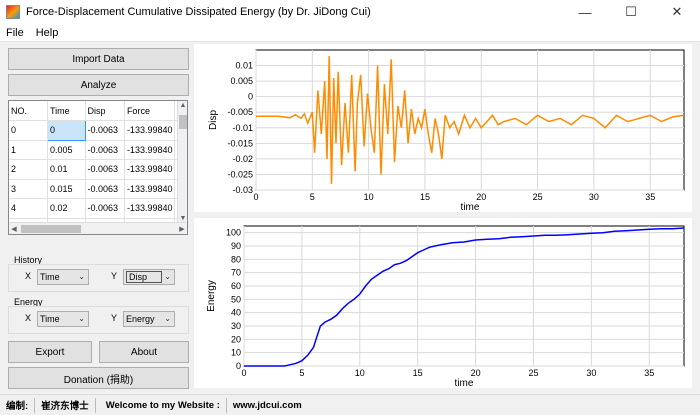 The height and width of the screenshot is (415, 700). What do you see at coordinates (213, 120) in the screenshot?
I see `y-axis-label: Disp` at bounding box center [213, 120].